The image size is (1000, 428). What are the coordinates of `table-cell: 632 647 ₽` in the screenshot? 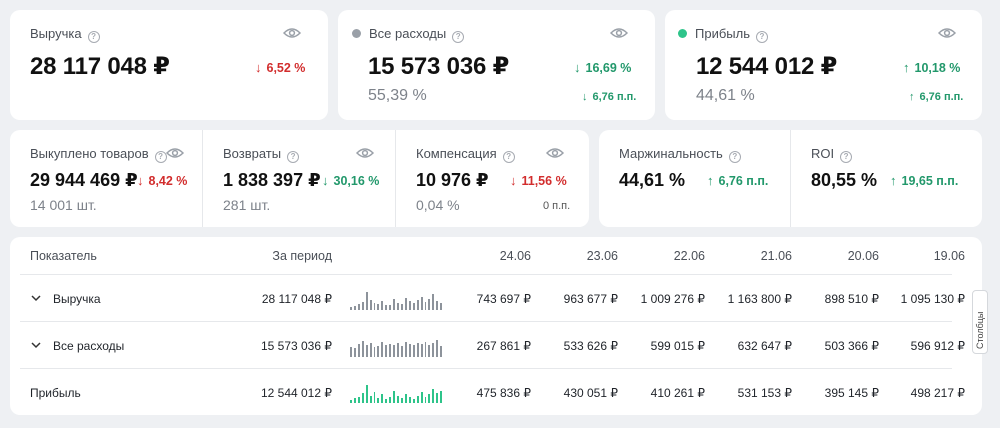 It's located at (764, 346).